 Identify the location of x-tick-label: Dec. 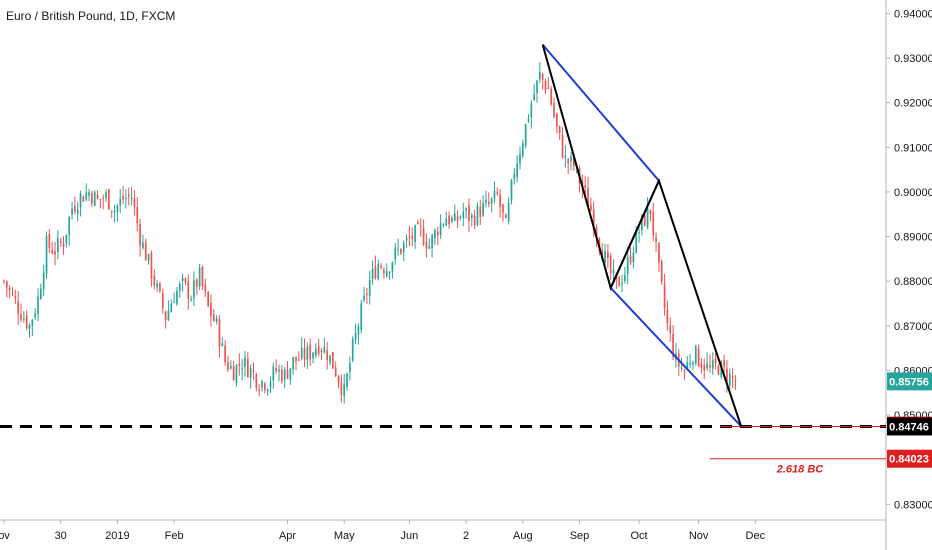
(756, 536).